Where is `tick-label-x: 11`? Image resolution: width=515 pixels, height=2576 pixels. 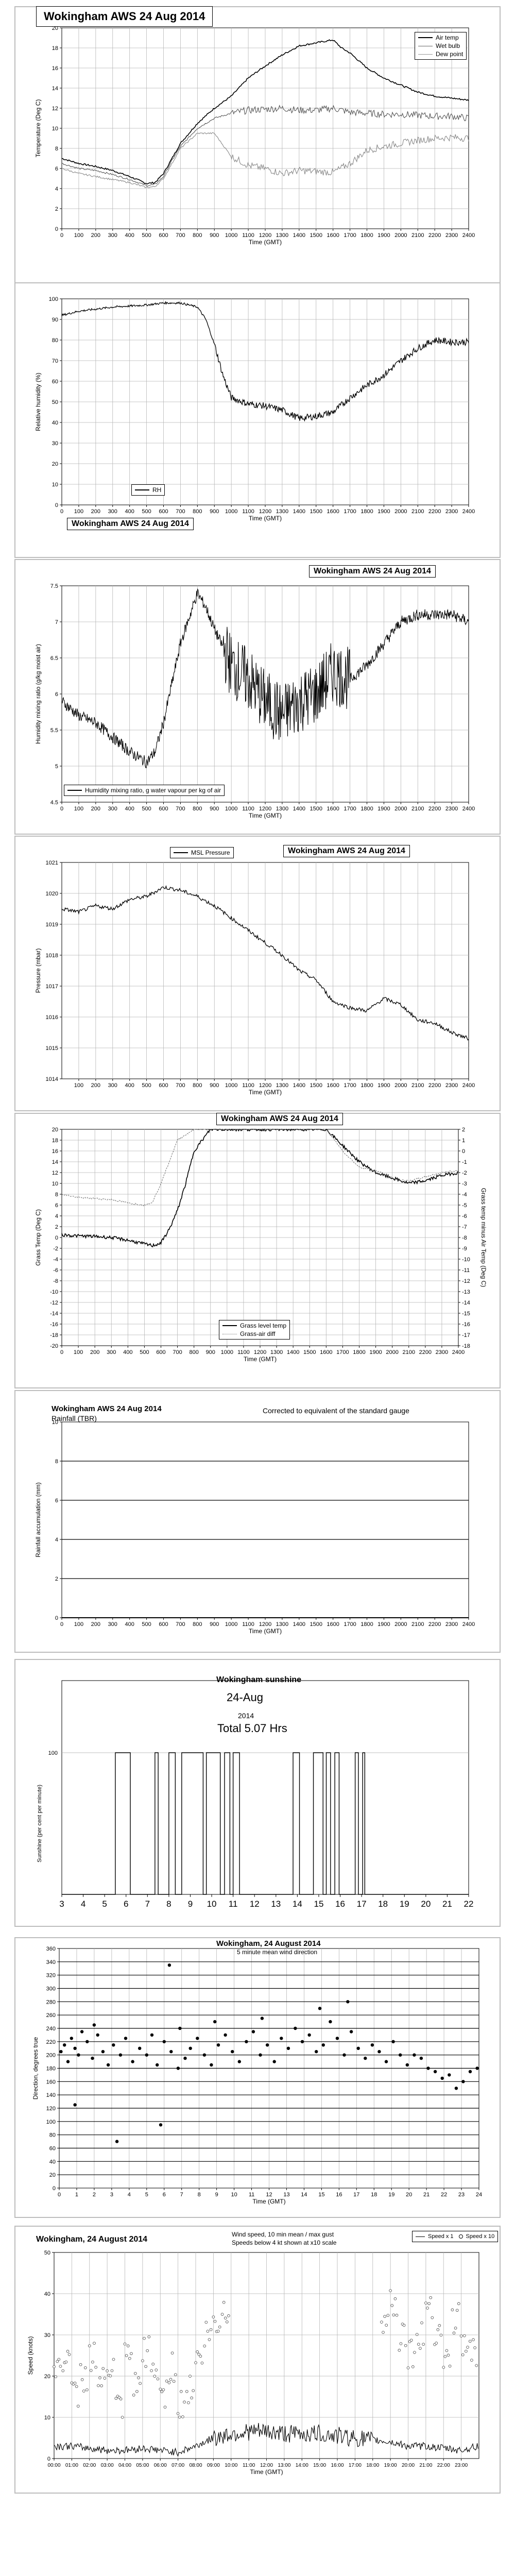
tick-label-x: 11 is located at coordinates (252, 2195).